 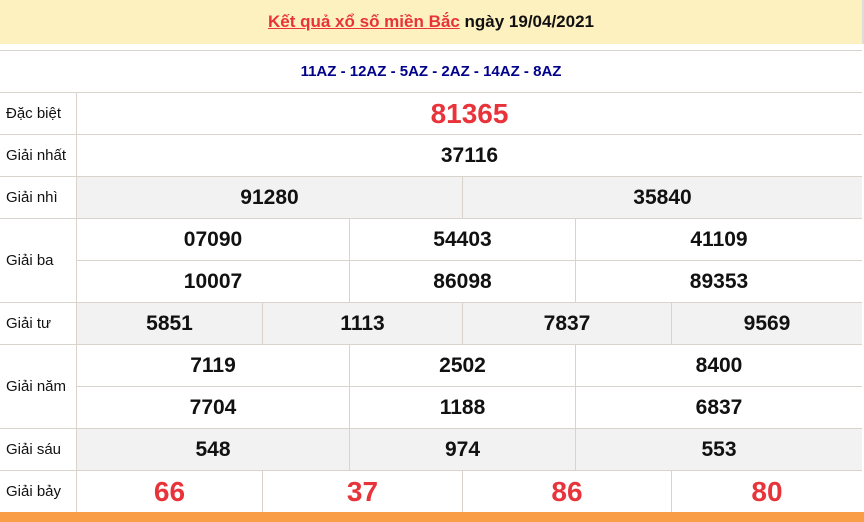 I want to click on prize-number: 41109, so click(x=719, y=239).